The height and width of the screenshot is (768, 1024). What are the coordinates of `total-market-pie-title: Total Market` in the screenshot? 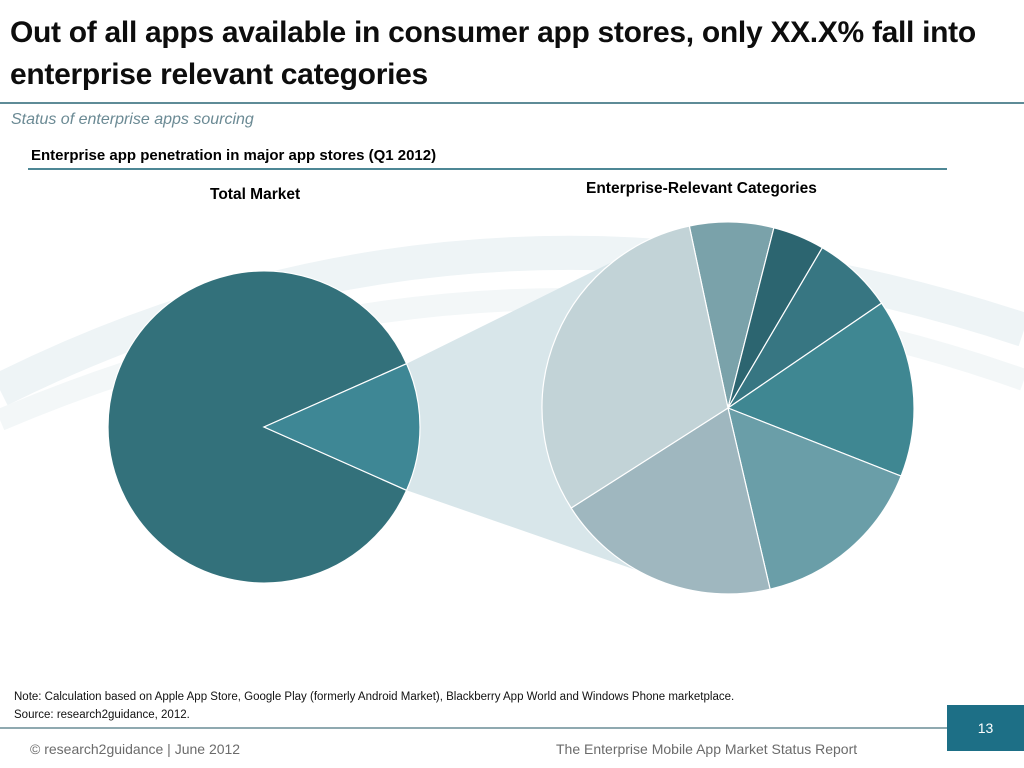 It's located at (255, 194).